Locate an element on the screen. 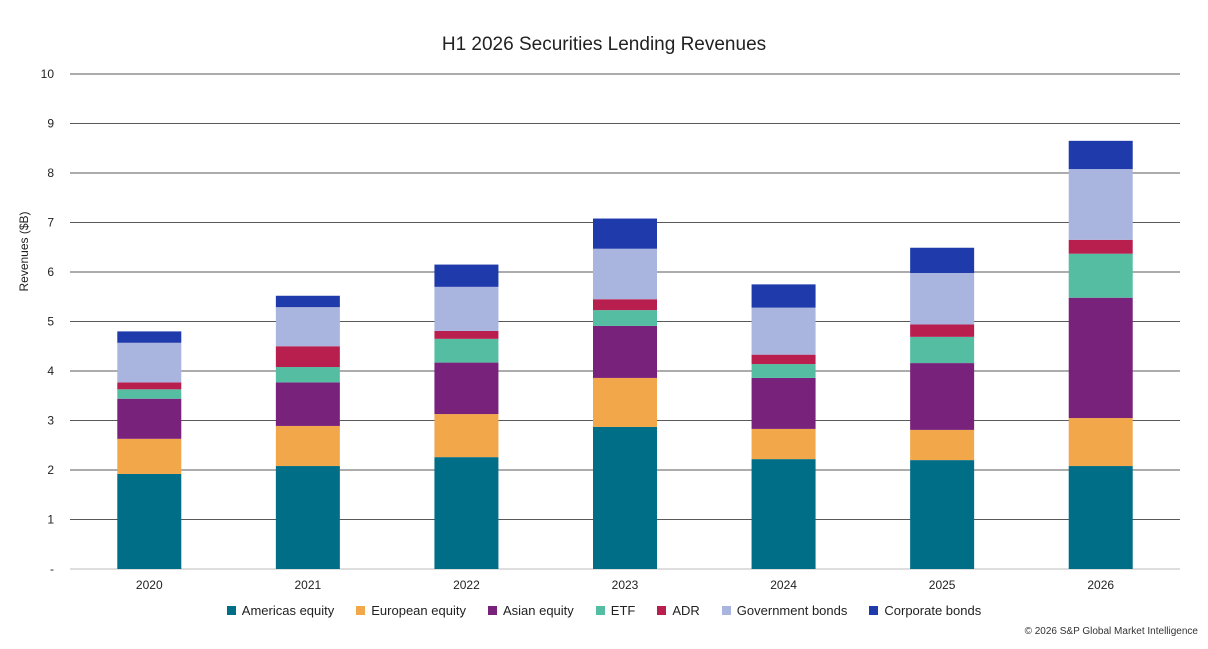  legend-item: ETF is located at coordinates (615, 610).